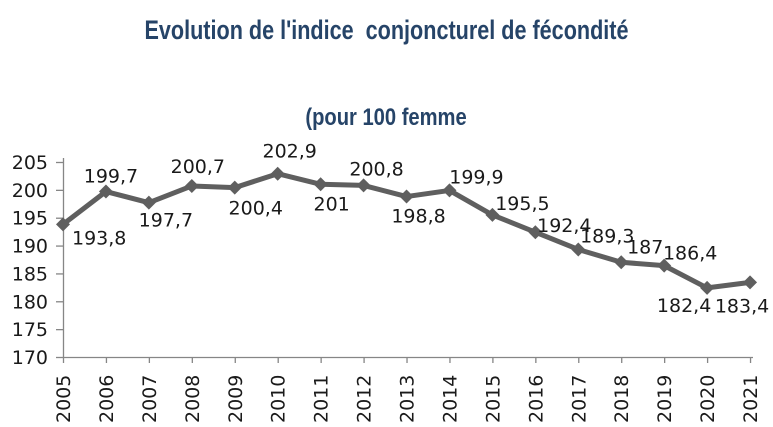 The width and height of the screenshot is (773, 427). Describe the element at coordinates (607, 236) in the screenshot. I see `data-point-label: 189,3` at that location.